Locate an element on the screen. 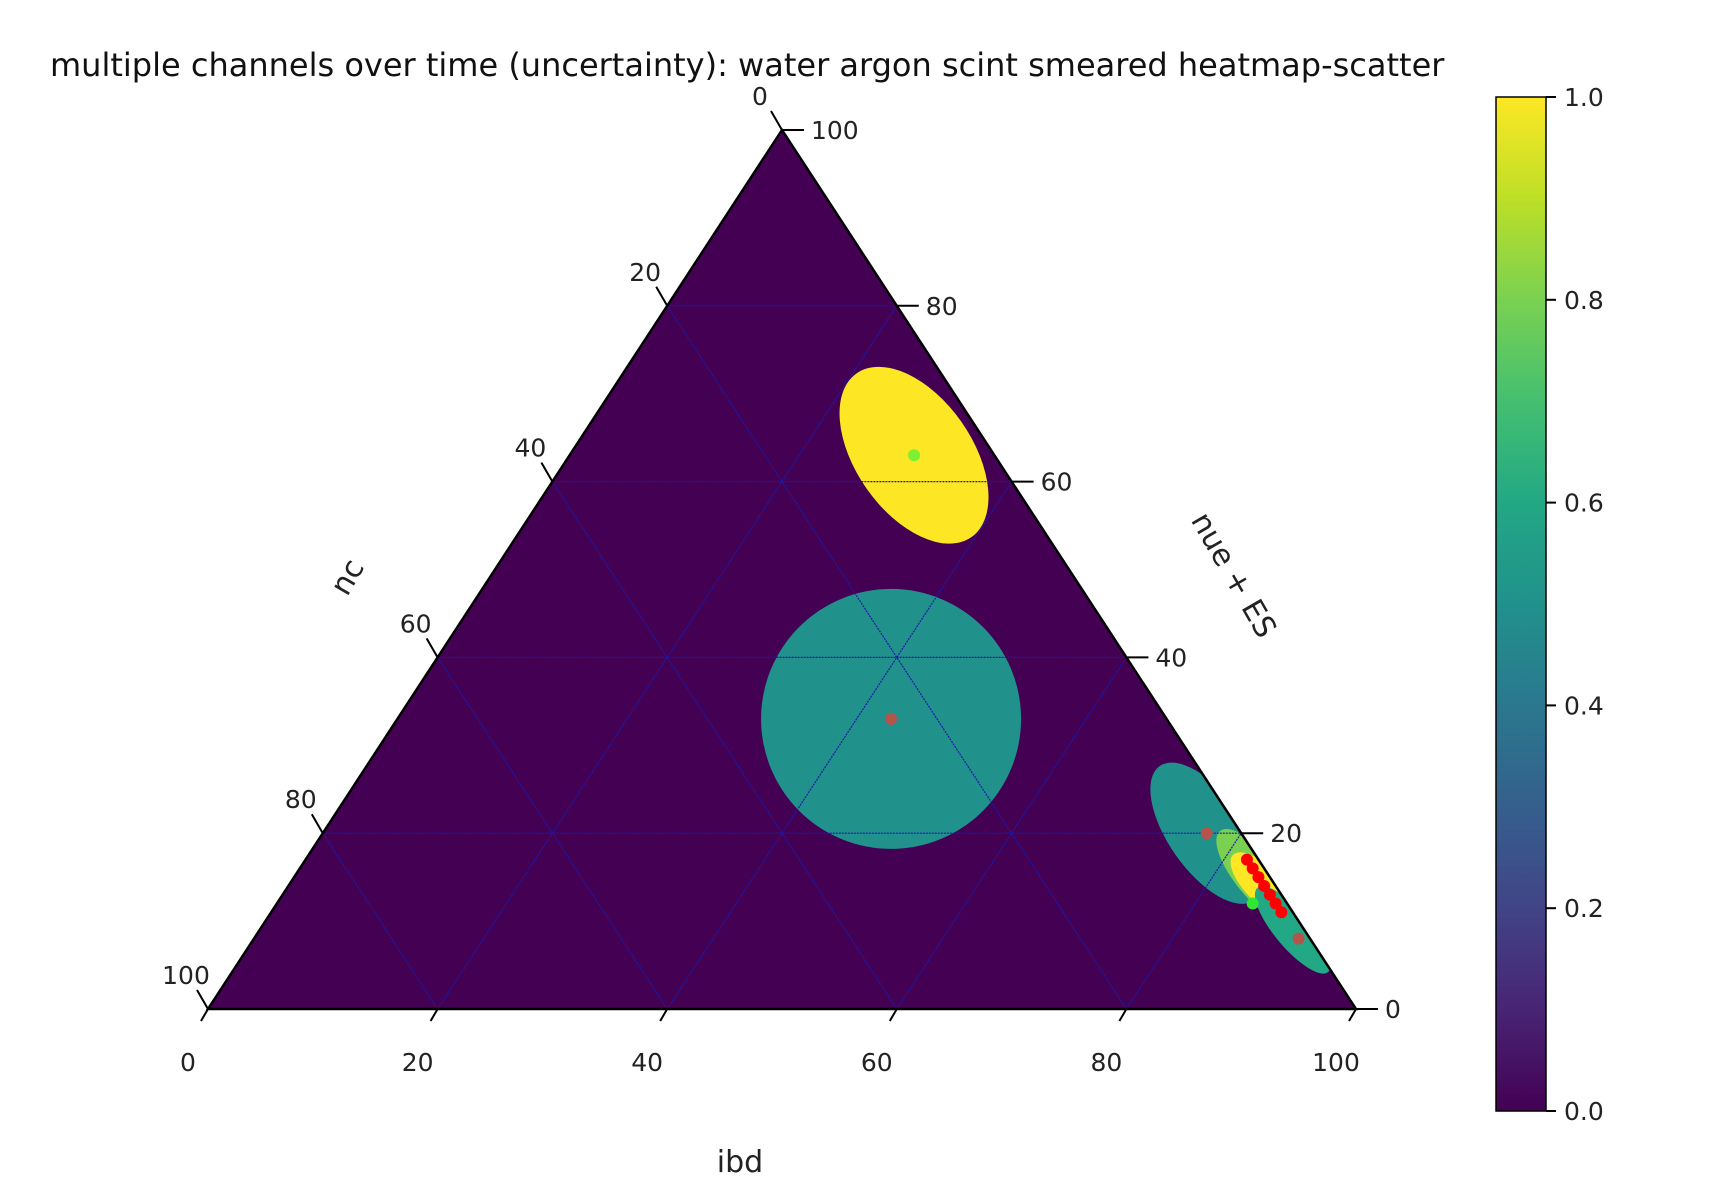  left-tick-label: 40 is located at coordinates (530, 448).